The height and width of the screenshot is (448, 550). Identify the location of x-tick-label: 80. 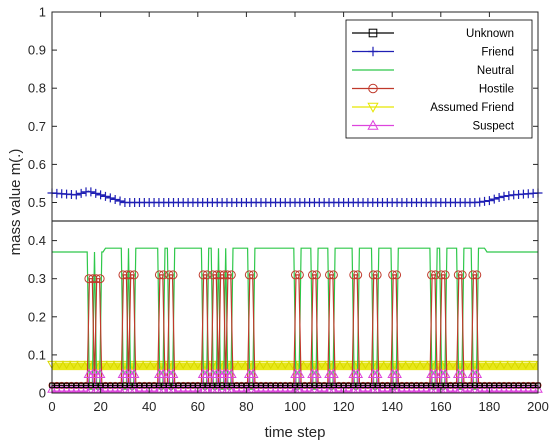
(246, 406).